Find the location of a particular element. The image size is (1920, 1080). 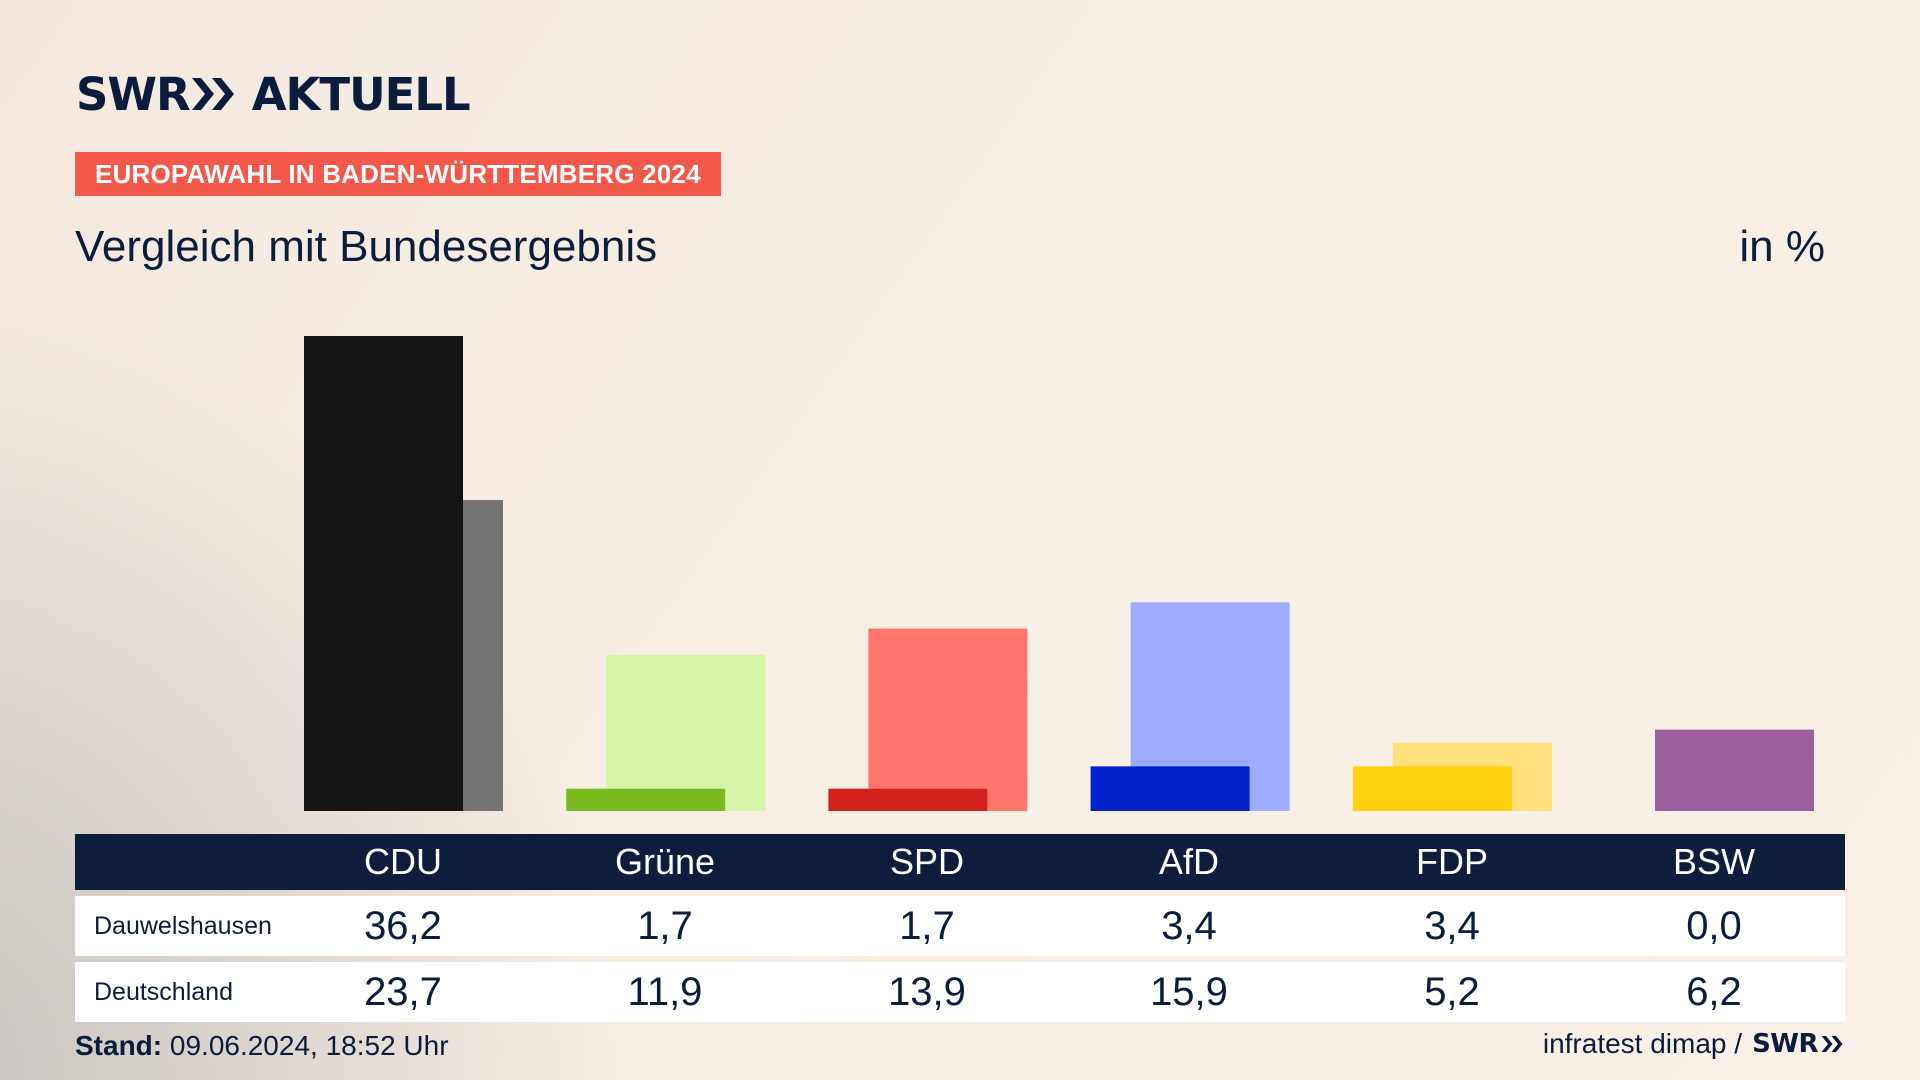

swr-mini-logo: SWR is located at coordinates (1798, 1044).